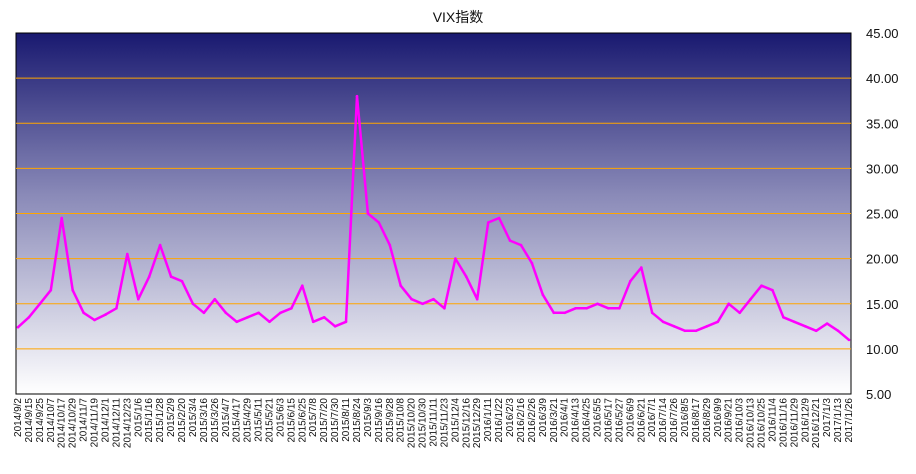  Describe the element at coordinates (762, 423) in the screenshot. I see `x-tick-label: 2016/10/25` at that location.